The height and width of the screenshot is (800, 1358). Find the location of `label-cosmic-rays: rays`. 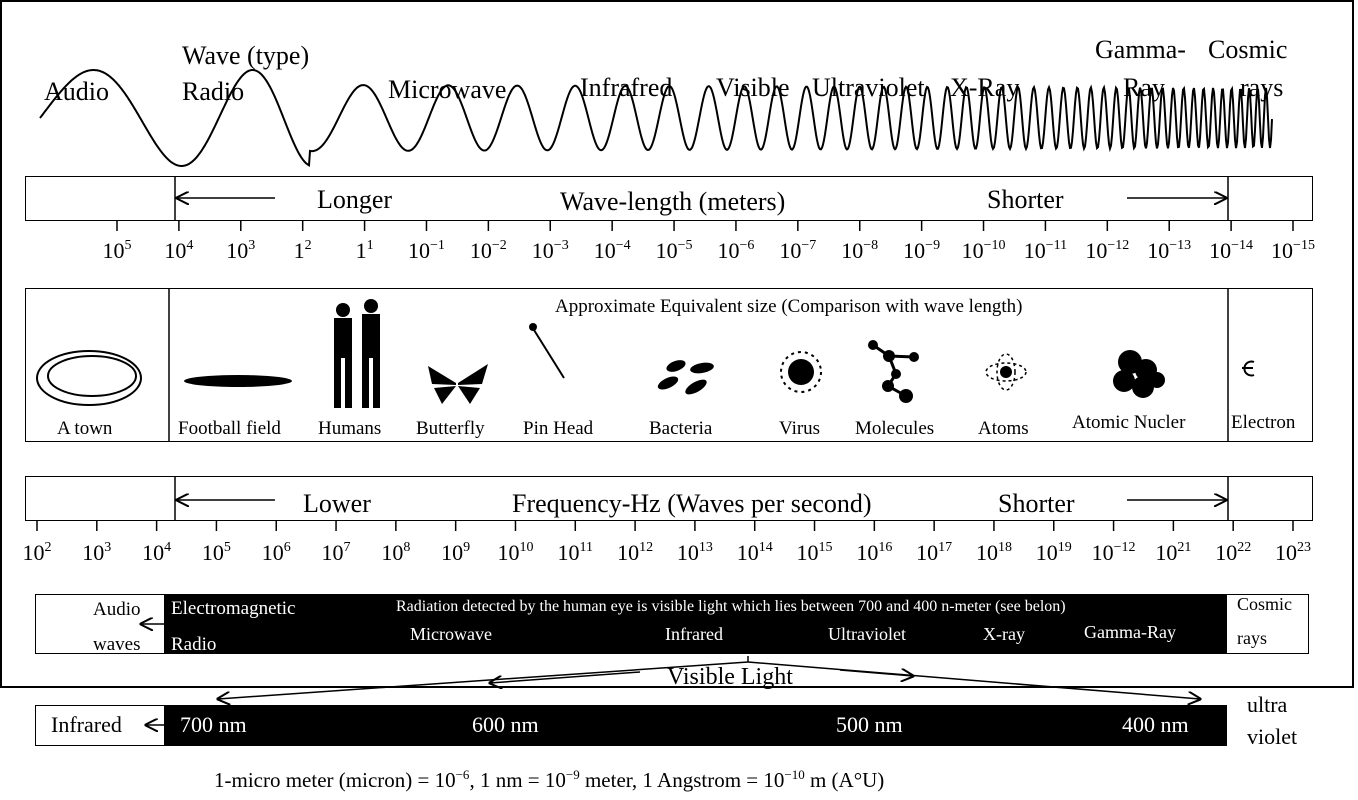

label-cosmic-rays: rays is located at coordinates (1262, 87).